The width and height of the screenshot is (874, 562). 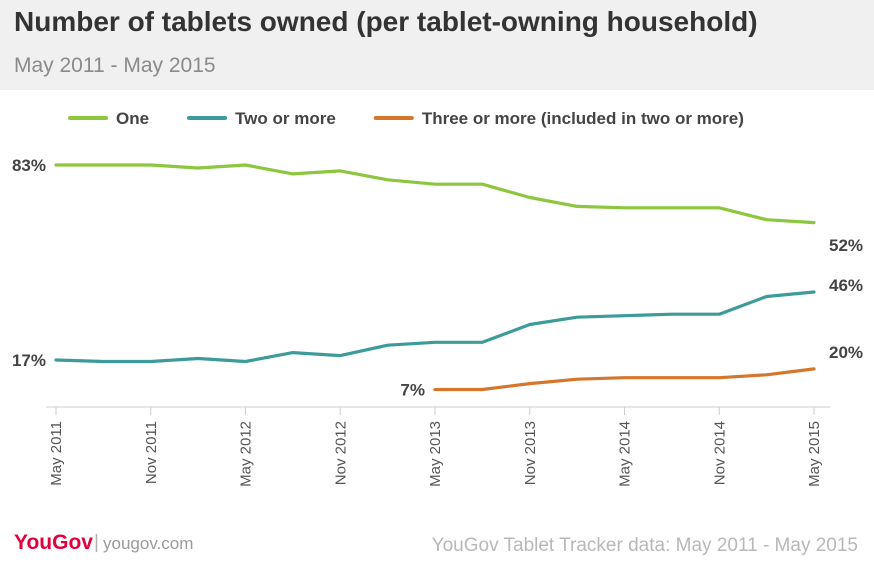 I want to click on x-tick-label-0: May 2011, so click(x=56, y=453).